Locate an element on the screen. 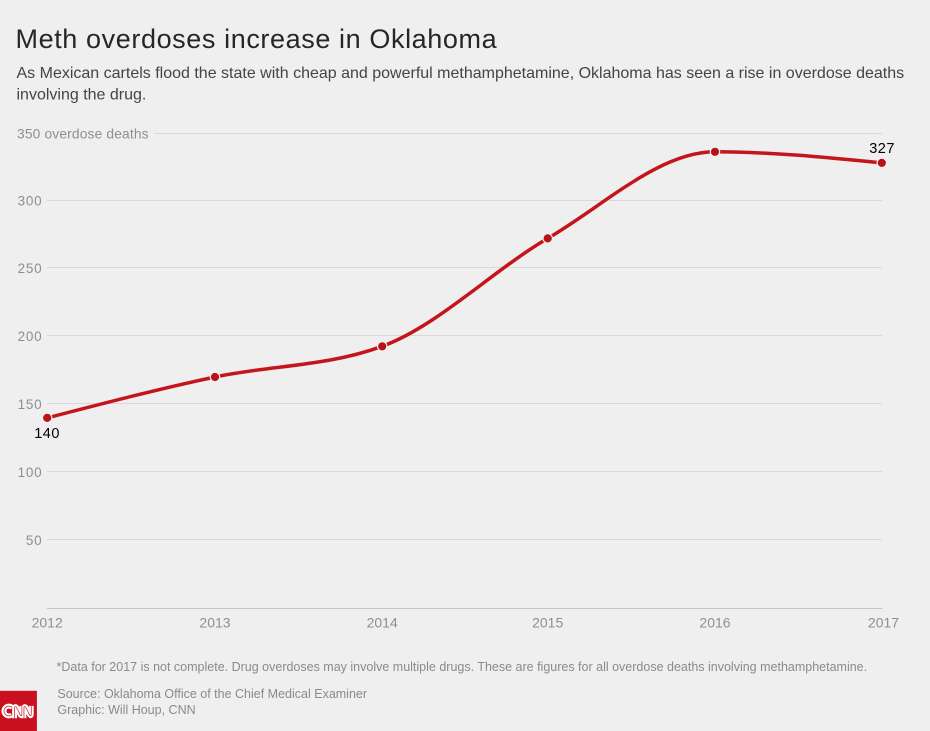 The width and height of the screenshot is (930, 731). svg-text: 2016 is located at coordinates (714, 623).